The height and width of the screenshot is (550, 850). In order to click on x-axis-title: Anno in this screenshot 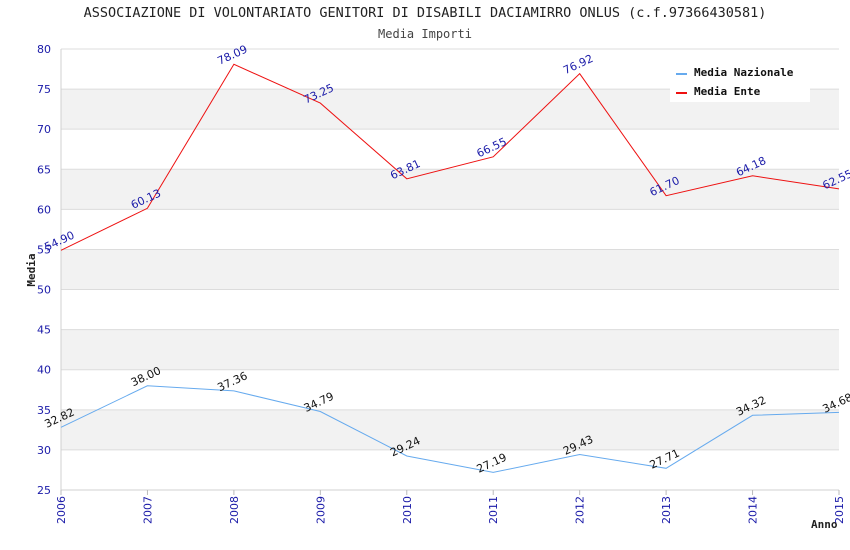, I will do `click(824, 524)`.